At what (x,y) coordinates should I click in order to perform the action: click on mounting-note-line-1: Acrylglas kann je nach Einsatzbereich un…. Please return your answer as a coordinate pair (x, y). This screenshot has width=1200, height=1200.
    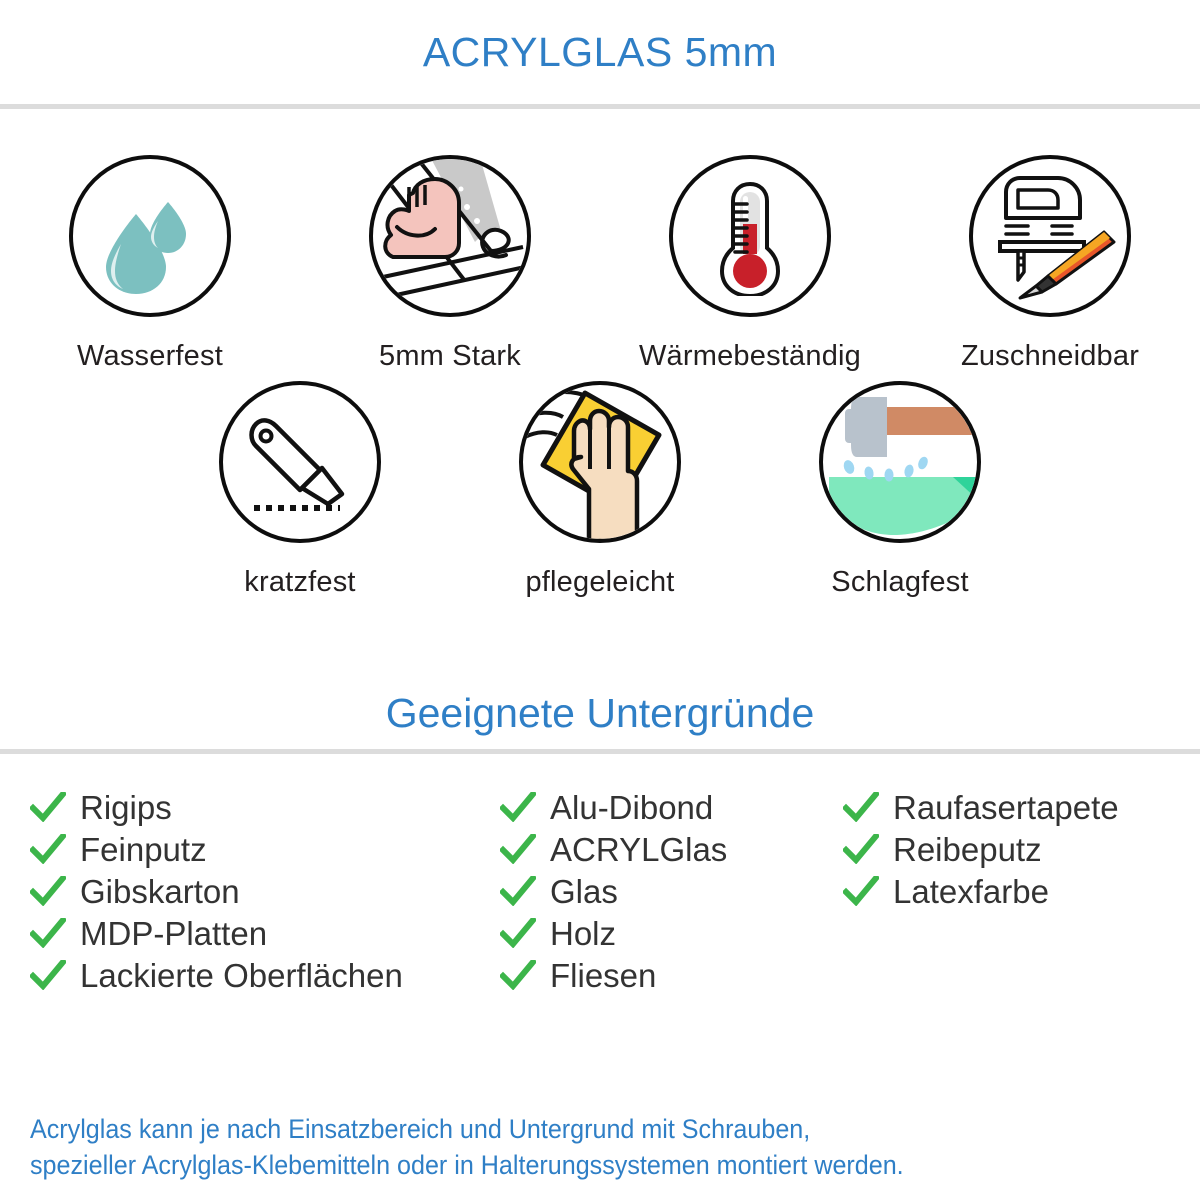
    Looking at the image, I should click on (420, 1129).